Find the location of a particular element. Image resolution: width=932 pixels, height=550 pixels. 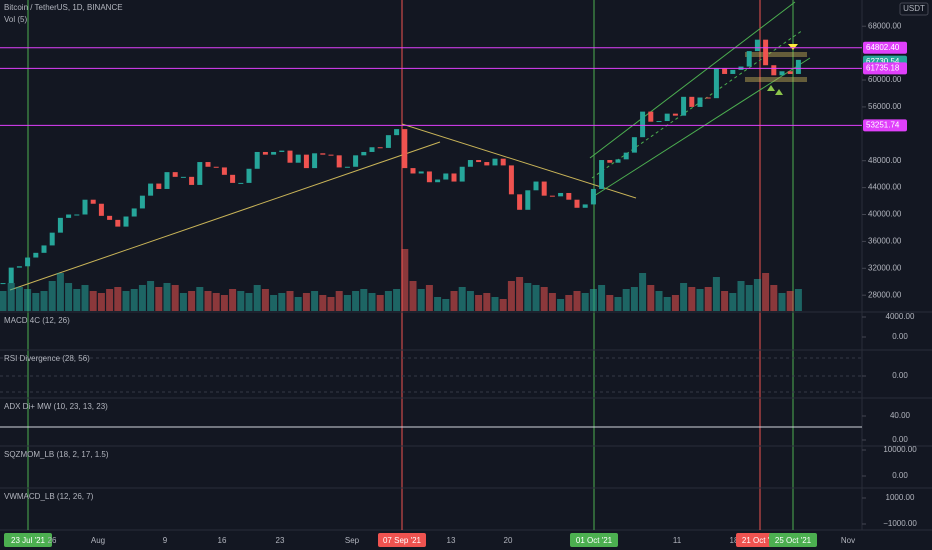

y-tick-label: 60000.00 is located at coordinates (885, 79).